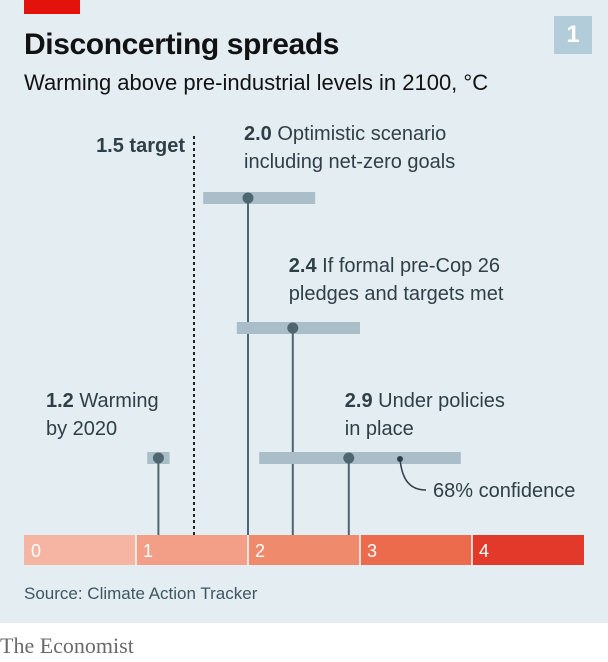 This screenshot has width=608, height=662. What do you see at coordinates (182, 44) in the screenshot?
I see `chart-title: Disconcerting spreads` at bounding box center [182, 44].